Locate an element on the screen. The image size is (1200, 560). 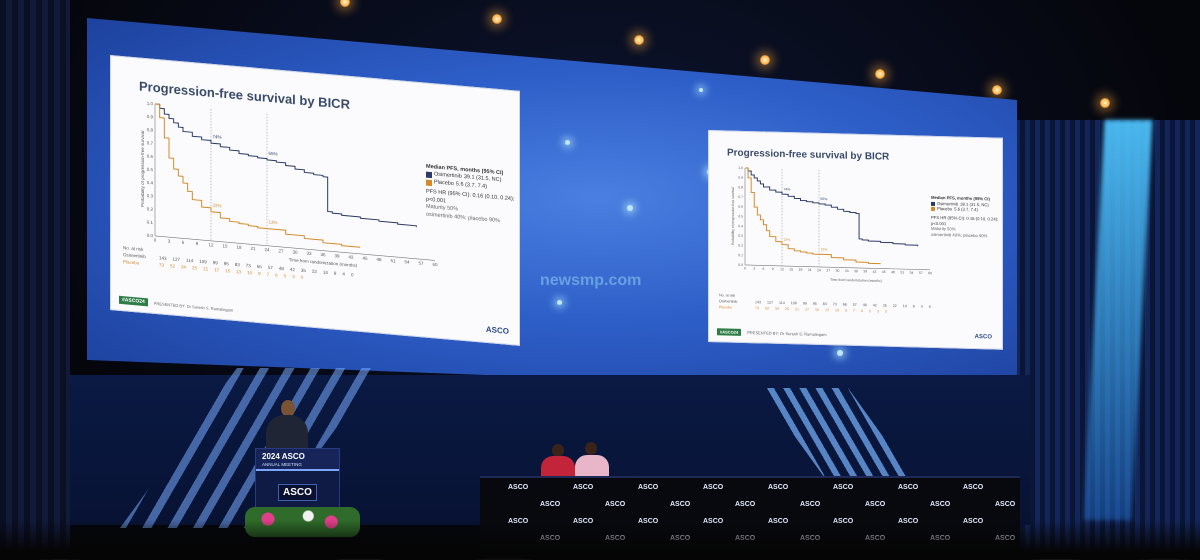
x-tick-label: 57 is located at coordinates (921, 273).